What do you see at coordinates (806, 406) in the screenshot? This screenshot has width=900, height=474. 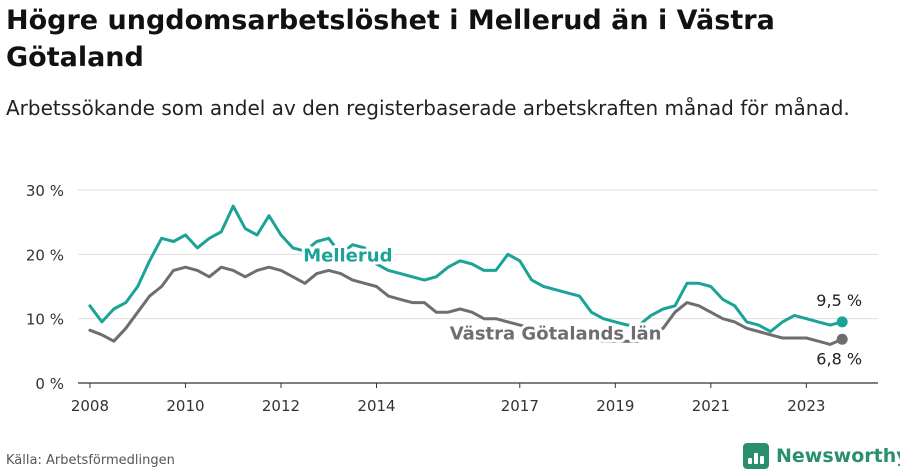 I see `x-tick-label: 2023` at bounding box center [806, 406].